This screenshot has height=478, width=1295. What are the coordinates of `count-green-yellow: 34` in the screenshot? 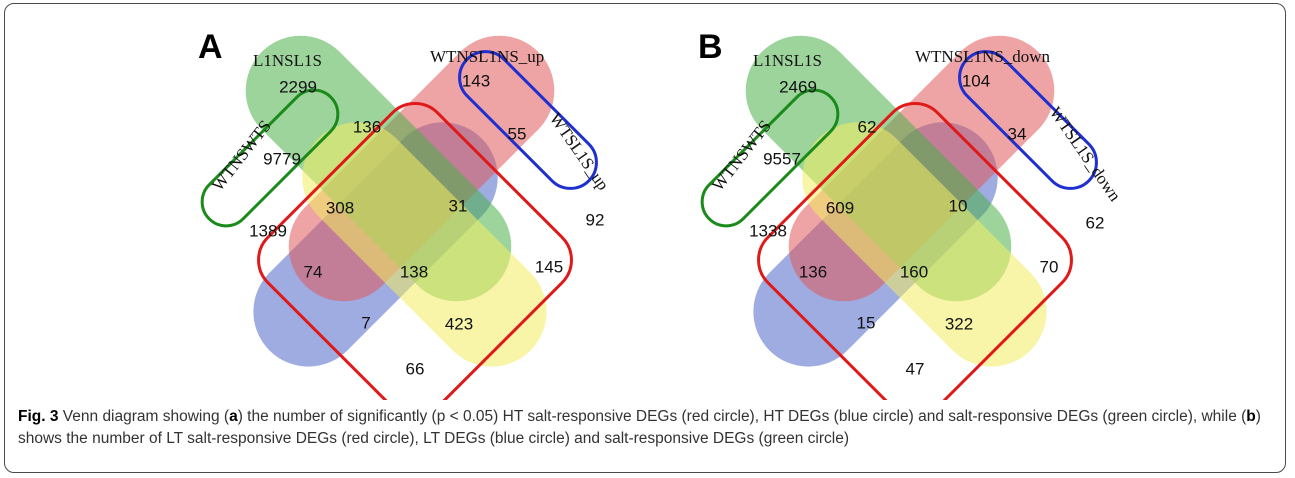 It's located at (1017, 133).